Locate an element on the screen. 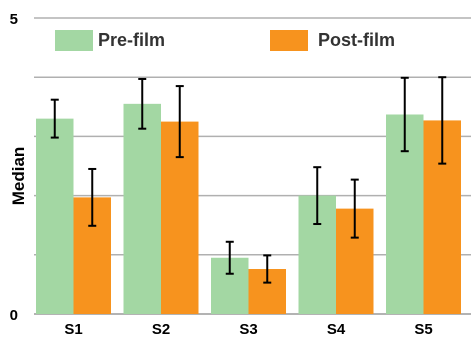 Image resolution: width=471 pixels, height=339 pixels. legend-label: Pre-film is located at coordinates (131, 40).